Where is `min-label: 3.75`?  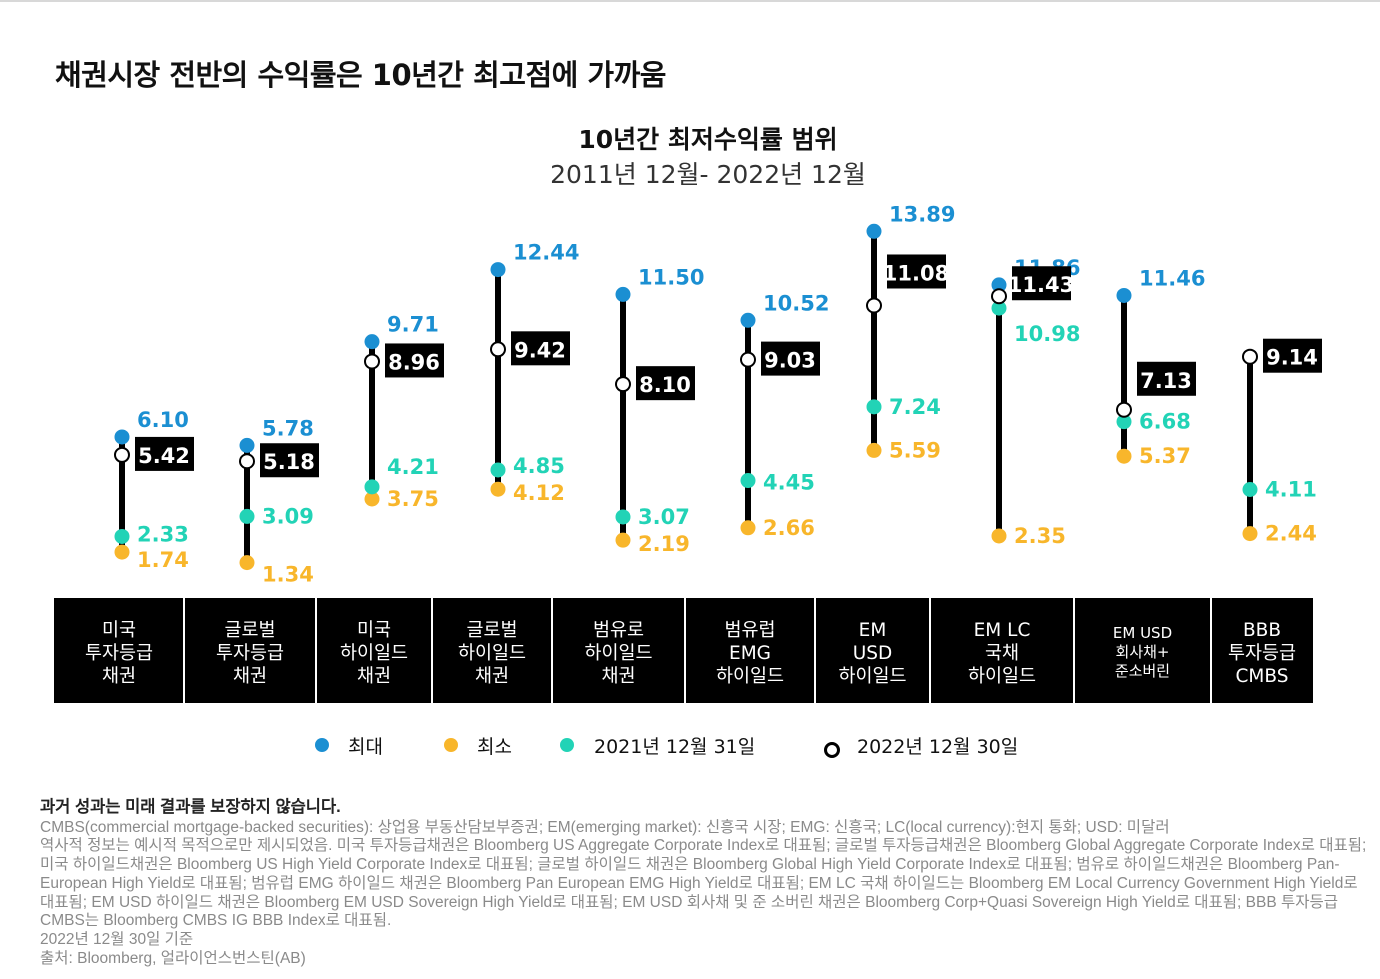
min-label: 3.75 is located at coordinates (413, 499).